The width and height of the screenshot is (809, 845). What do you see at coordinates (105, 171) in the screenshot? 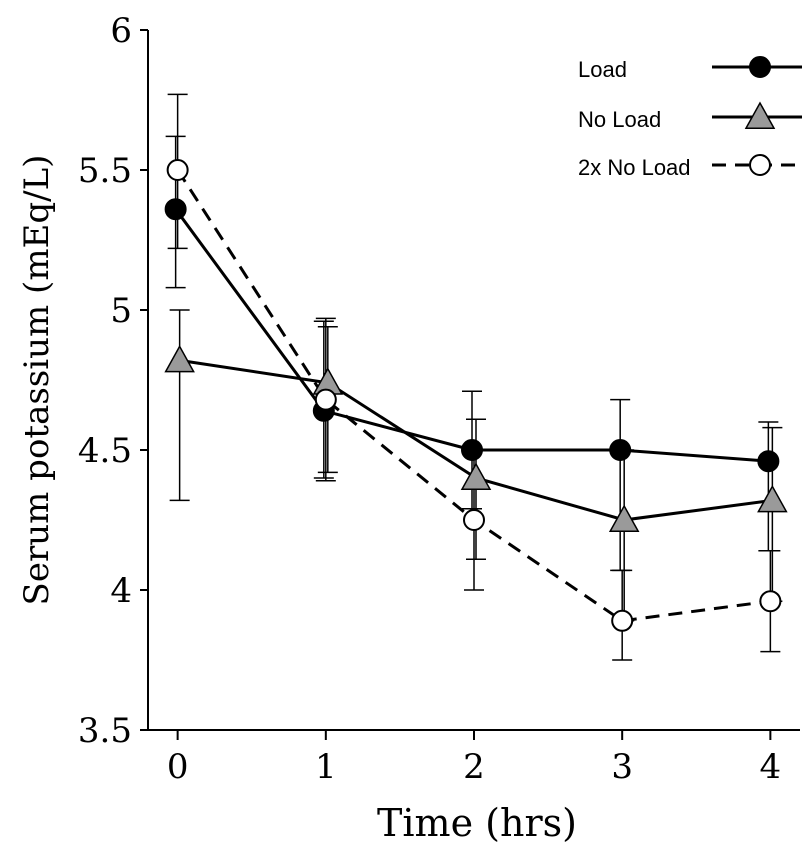
I see `y-tick-label: 5.5` at bounding box center [105, 171].